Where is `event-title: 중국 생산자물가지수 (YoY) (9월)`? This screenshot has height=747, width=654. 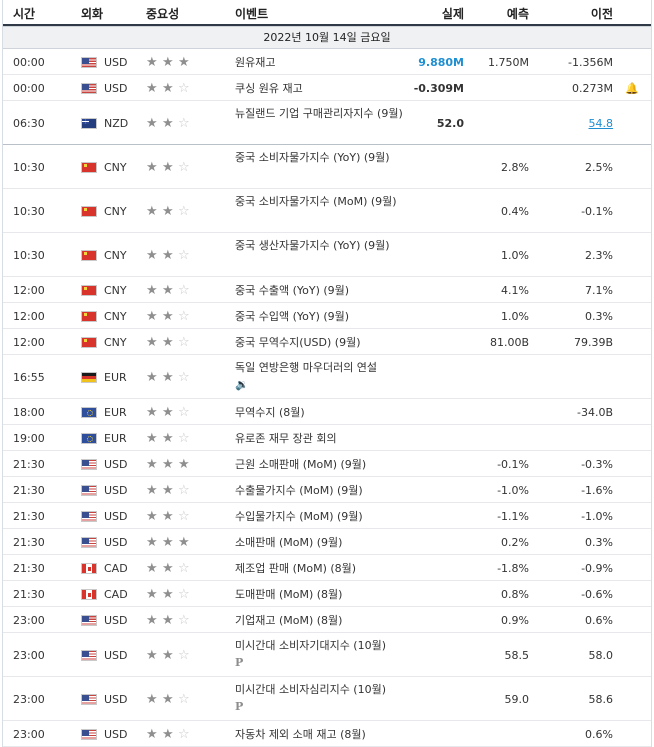 event-title: 중국 생산자물가지수 (YoY) (9월) is located at coordinates (312, 245).